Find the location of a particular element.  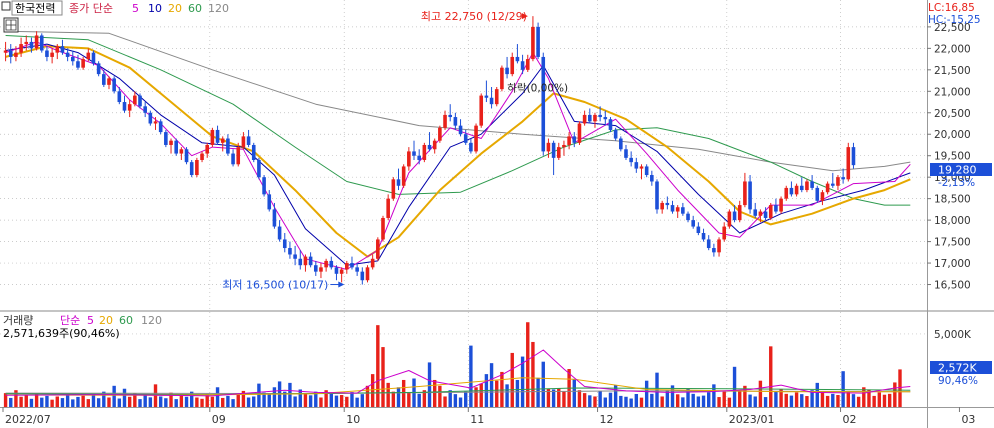

ma-legend-60: 60 is located at coordinates (195, 8).